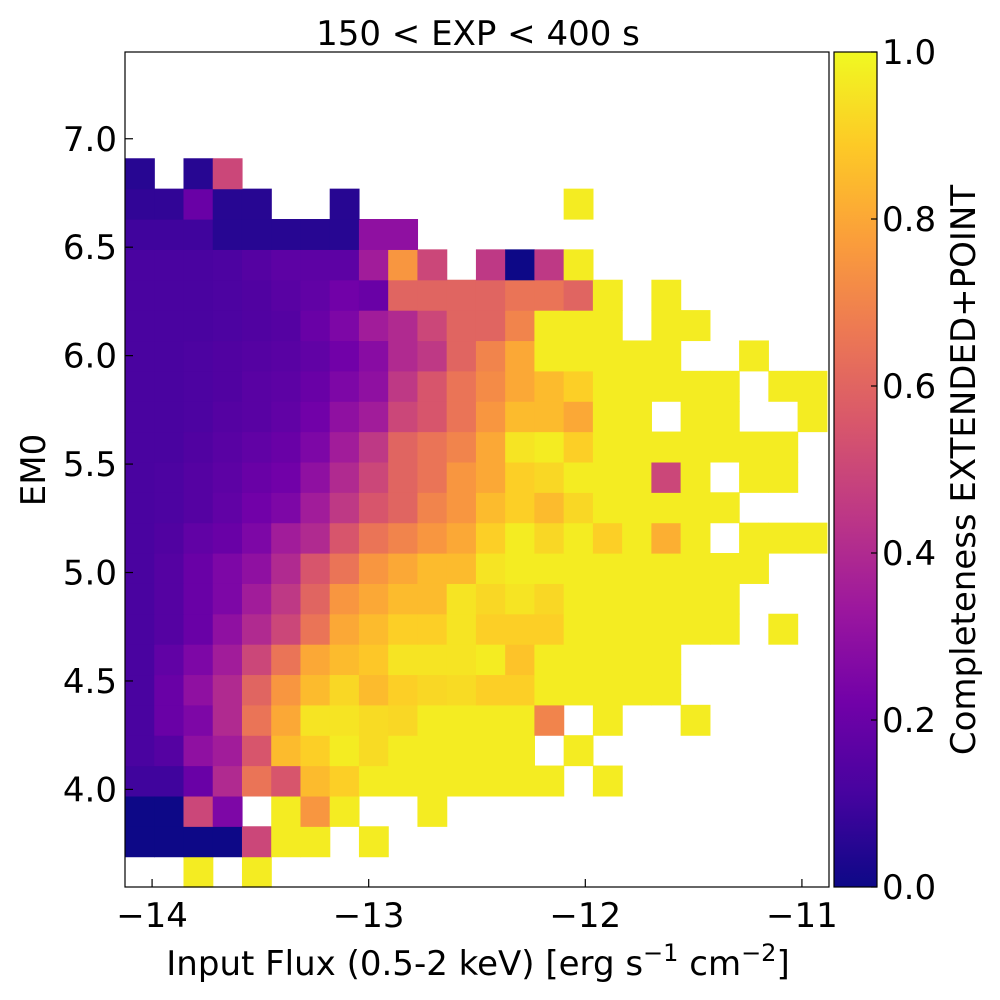 This screenshot has height=1000, width=1000. I want to click on x-tick-label: −11, so click(802, 916).